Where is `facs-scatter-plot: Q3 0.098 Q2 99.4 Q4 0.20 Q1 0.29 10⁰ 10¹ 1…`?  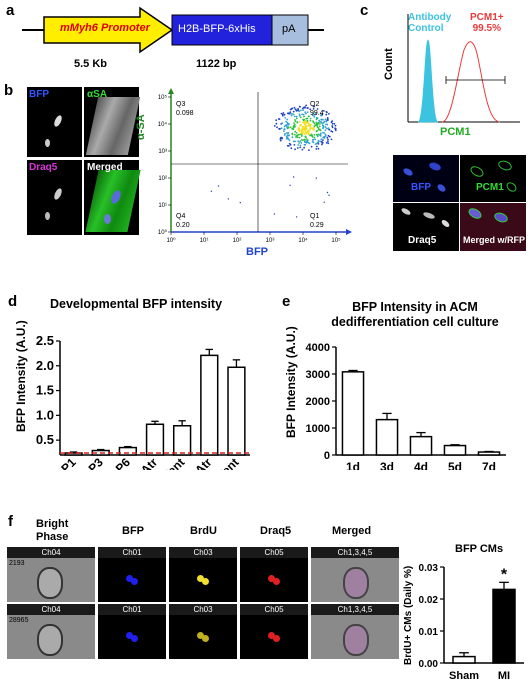
facs-scatter-plot: Q3 0.098 Q2 99.4 Q4 0.20 Q1 0.29 10⁰ 10¹ 1… is located at coordinates (255, 166).